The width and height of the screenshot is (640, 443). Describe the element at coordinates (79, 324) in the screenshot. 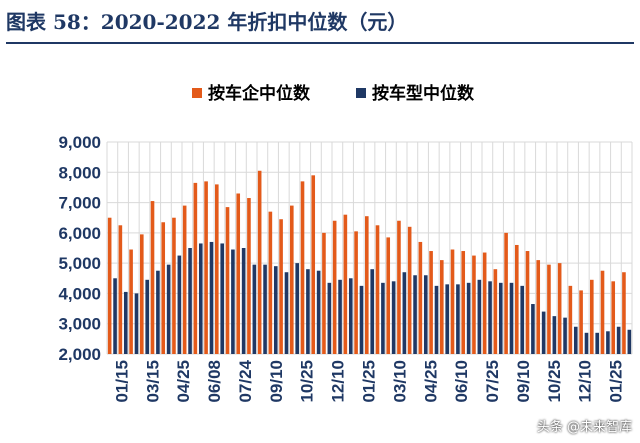

I see `y-tick-label: 3,000` at that location.